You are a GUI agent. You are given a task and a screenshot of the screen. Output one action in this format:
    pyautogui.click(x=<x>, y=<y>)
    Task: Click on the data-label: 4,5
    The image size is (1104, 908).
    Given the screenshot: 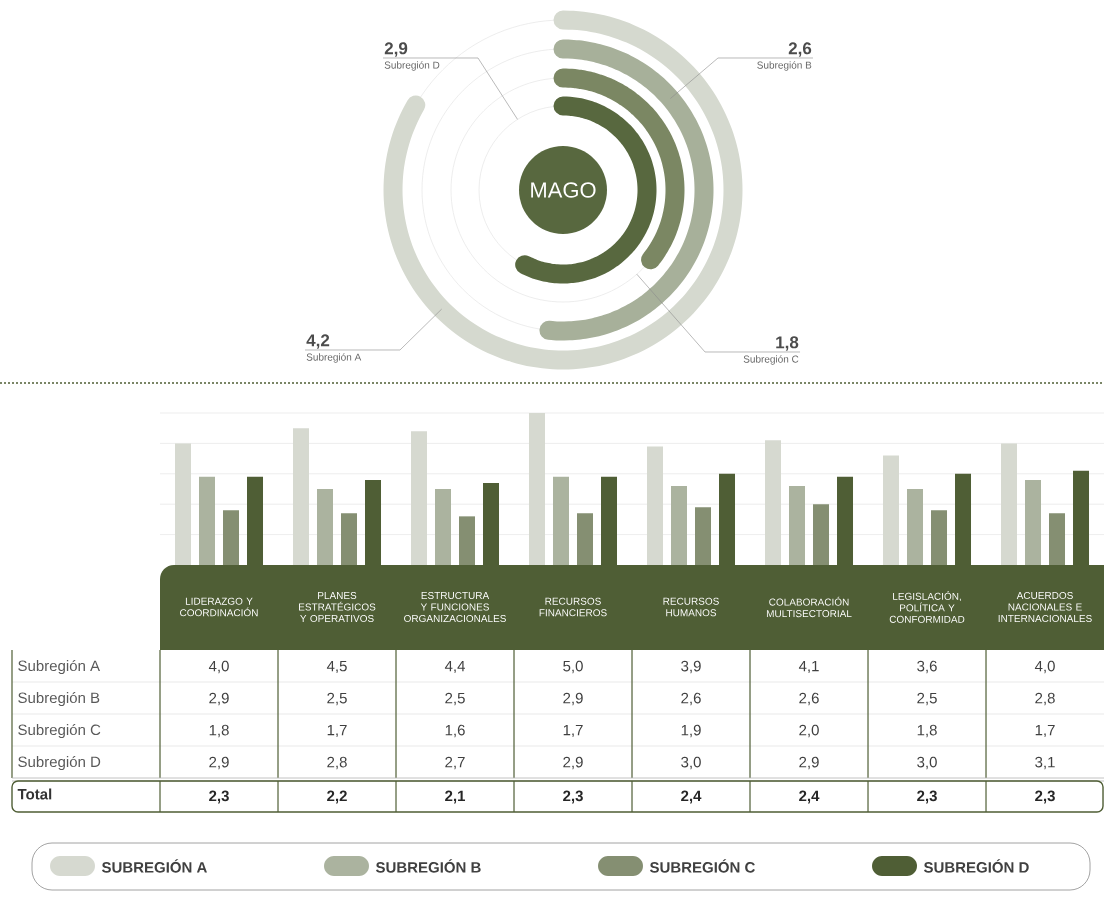 What is the action you would take?
    pyautogui.click(x=336, y=667)
    